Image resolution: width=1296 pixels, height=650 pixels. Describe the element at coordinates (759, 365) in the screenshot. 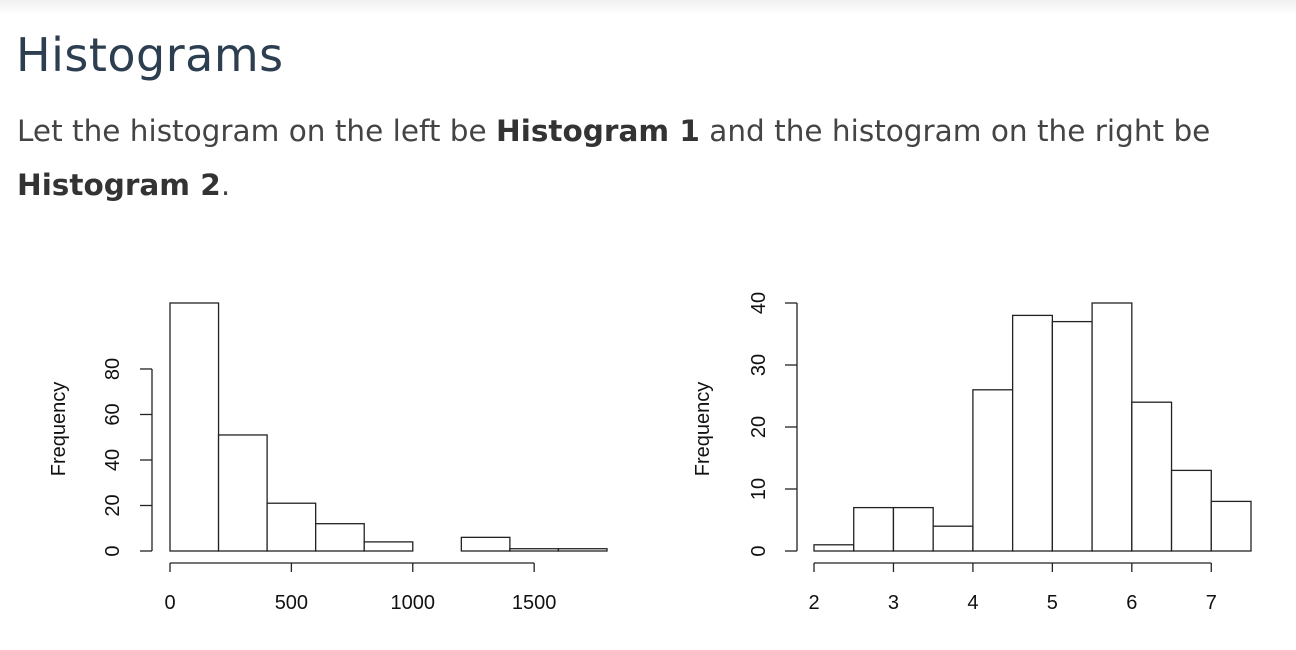

I see `hist2-y-tick-label: 30` at that location.